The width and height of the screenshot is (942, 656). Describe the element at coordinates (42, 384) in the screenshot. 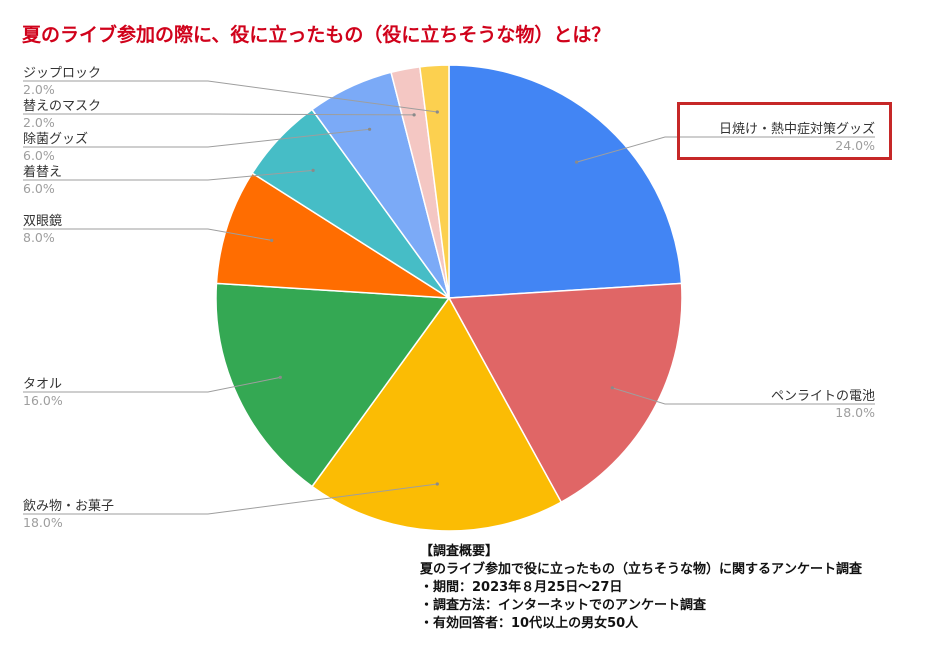

I see `slice-label-4: タオル` at that location.